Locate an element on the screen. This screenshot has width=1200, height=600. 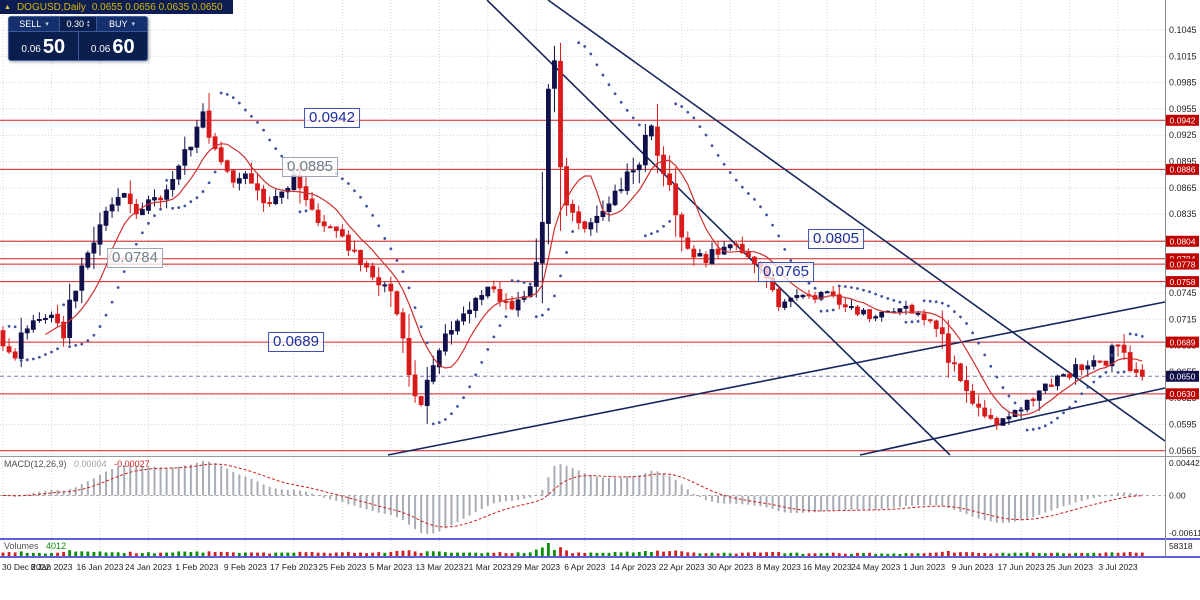
sell-price-prefix: 0.06 is located at coordinates (31, 49).